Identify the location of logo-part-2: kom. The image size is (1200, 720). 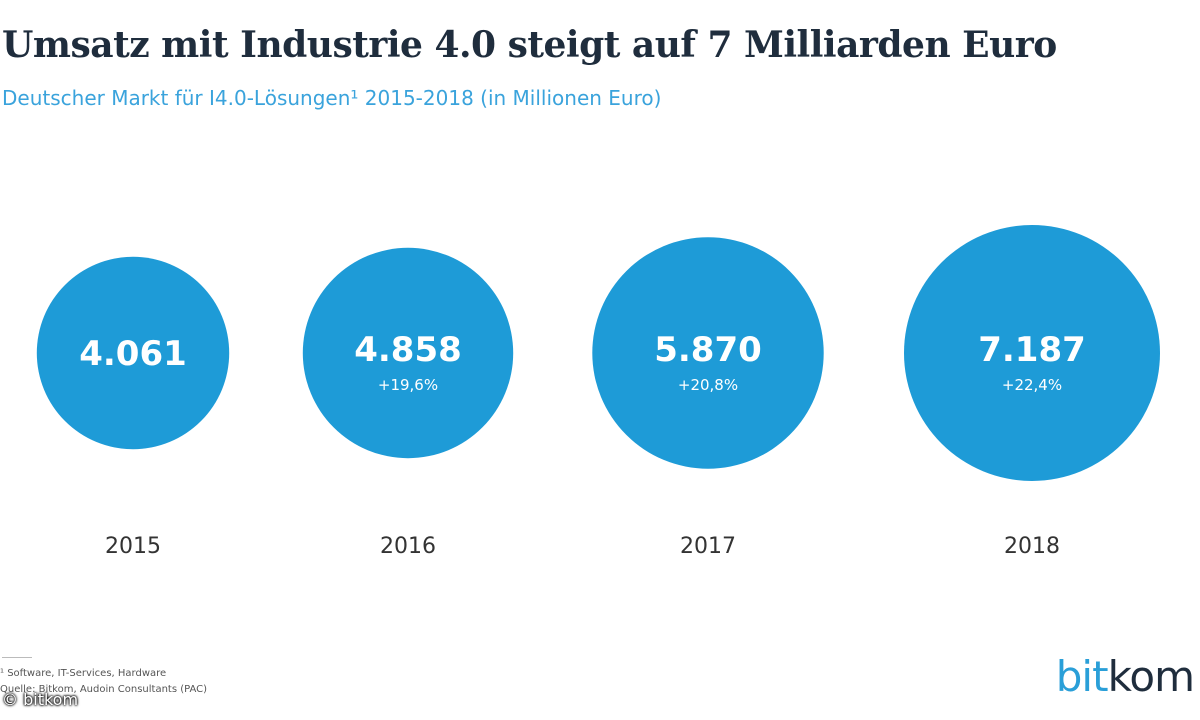
(1151, 676).